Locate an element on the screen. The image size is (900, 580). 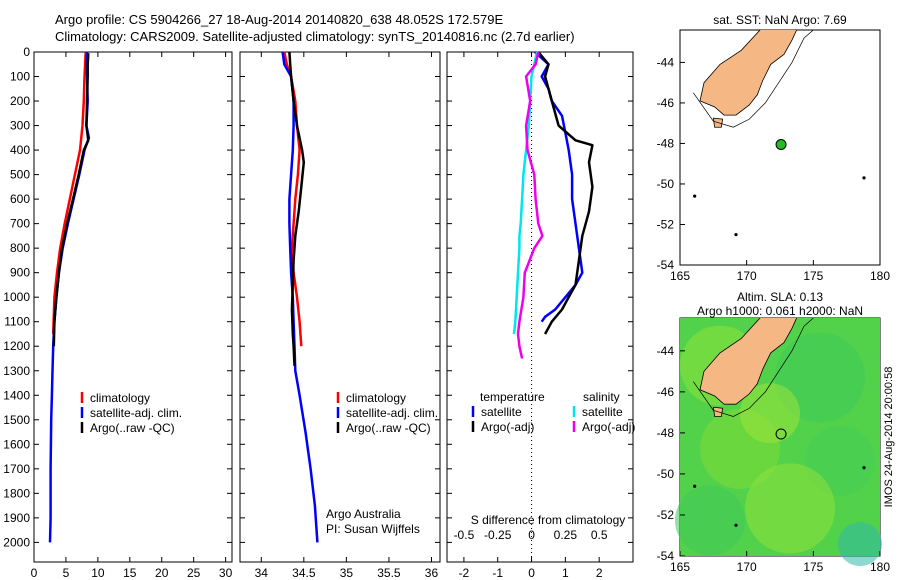
x-tick-label: 2 is located at coordinates (599, 573).